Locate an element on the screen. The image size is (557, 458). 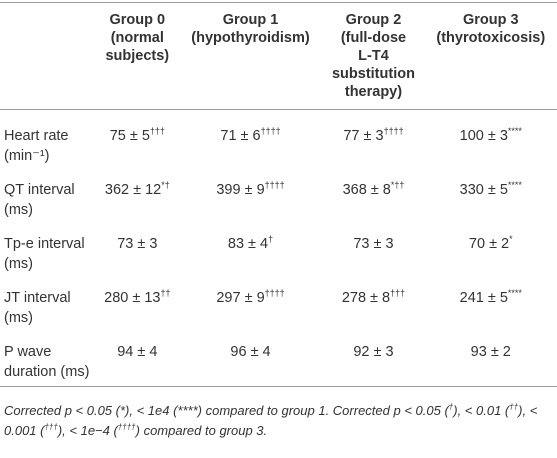
row-label: Tp-e interval (ms) is located at coordinates (44, 254).